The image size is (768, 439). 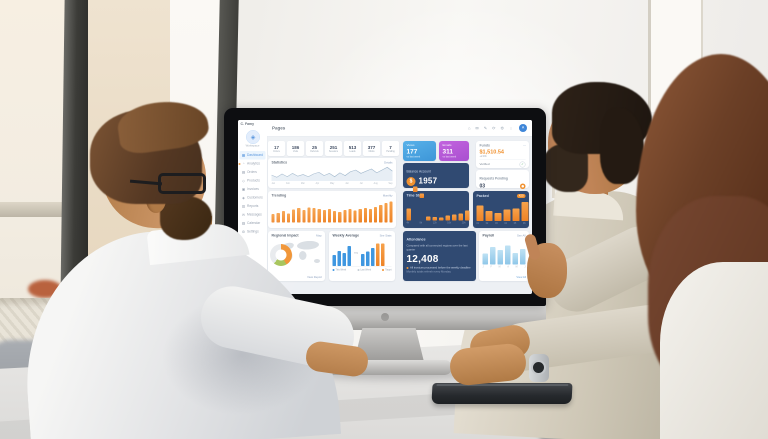 I want to click on tick-label: Jan, so click(x=273, y=183).